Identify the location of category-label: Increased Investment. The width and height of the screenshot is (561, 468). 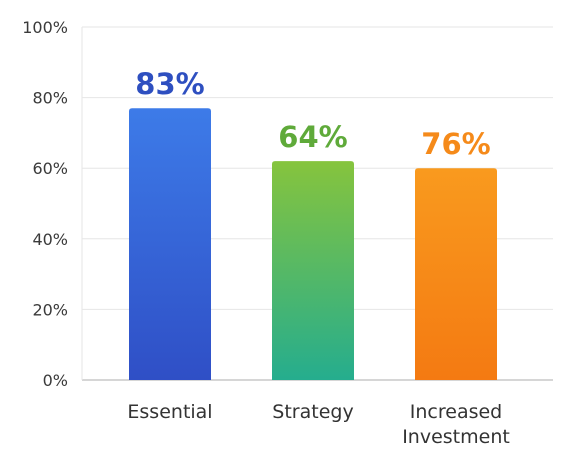
(456, 424).